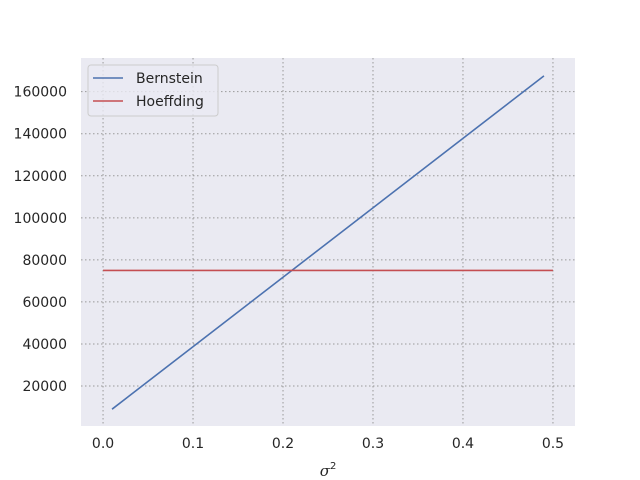 This screenshot has width=640, height=480. What do you see at coordinates (44, 261) in the screenshot?
I see `y-tick-label: 80000` at bounding box center [44, 261].